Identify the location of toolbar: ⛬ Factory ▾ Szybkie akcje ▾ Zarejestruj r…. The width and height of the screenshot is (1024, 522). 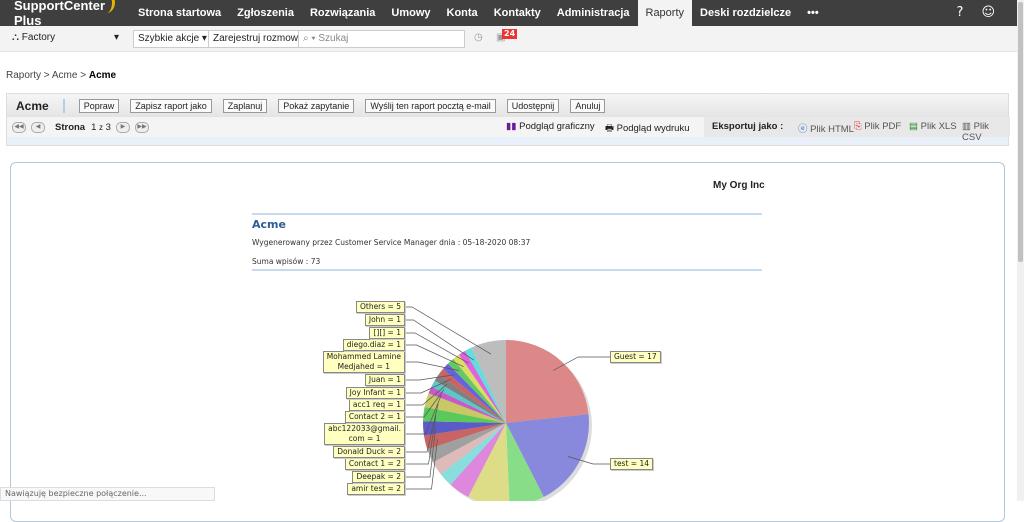
(508, 39).